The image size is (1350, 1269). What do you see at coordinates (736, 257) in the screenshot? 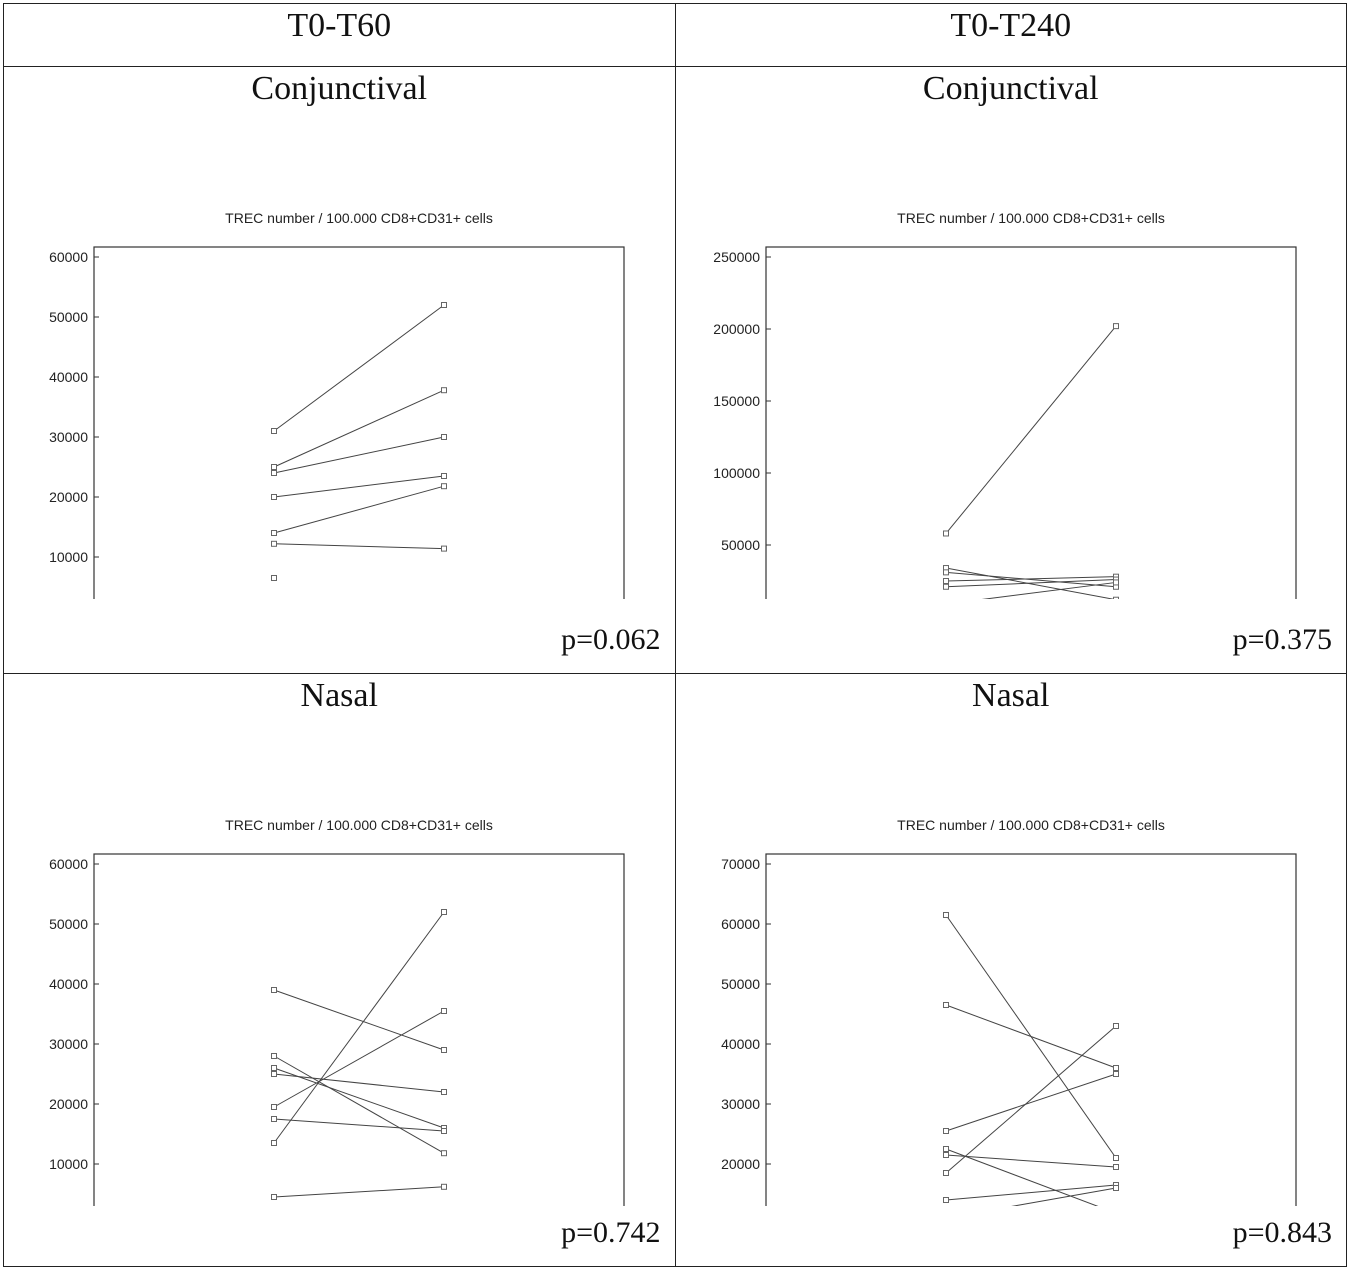
I see `y-tick-label: 250000` at bounding box center [736, 257].